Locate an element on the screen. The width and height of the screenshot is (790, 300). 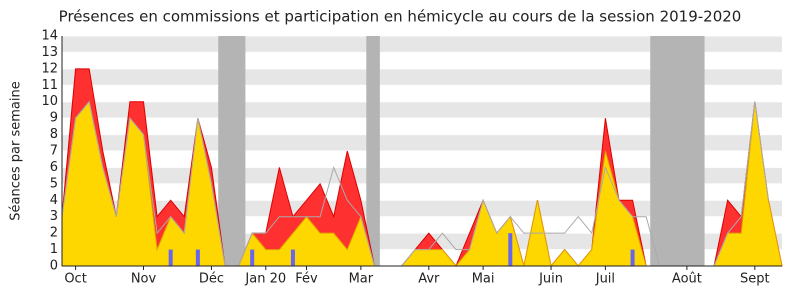
x-tick-label: Juil is located at coordinates (605, 279).